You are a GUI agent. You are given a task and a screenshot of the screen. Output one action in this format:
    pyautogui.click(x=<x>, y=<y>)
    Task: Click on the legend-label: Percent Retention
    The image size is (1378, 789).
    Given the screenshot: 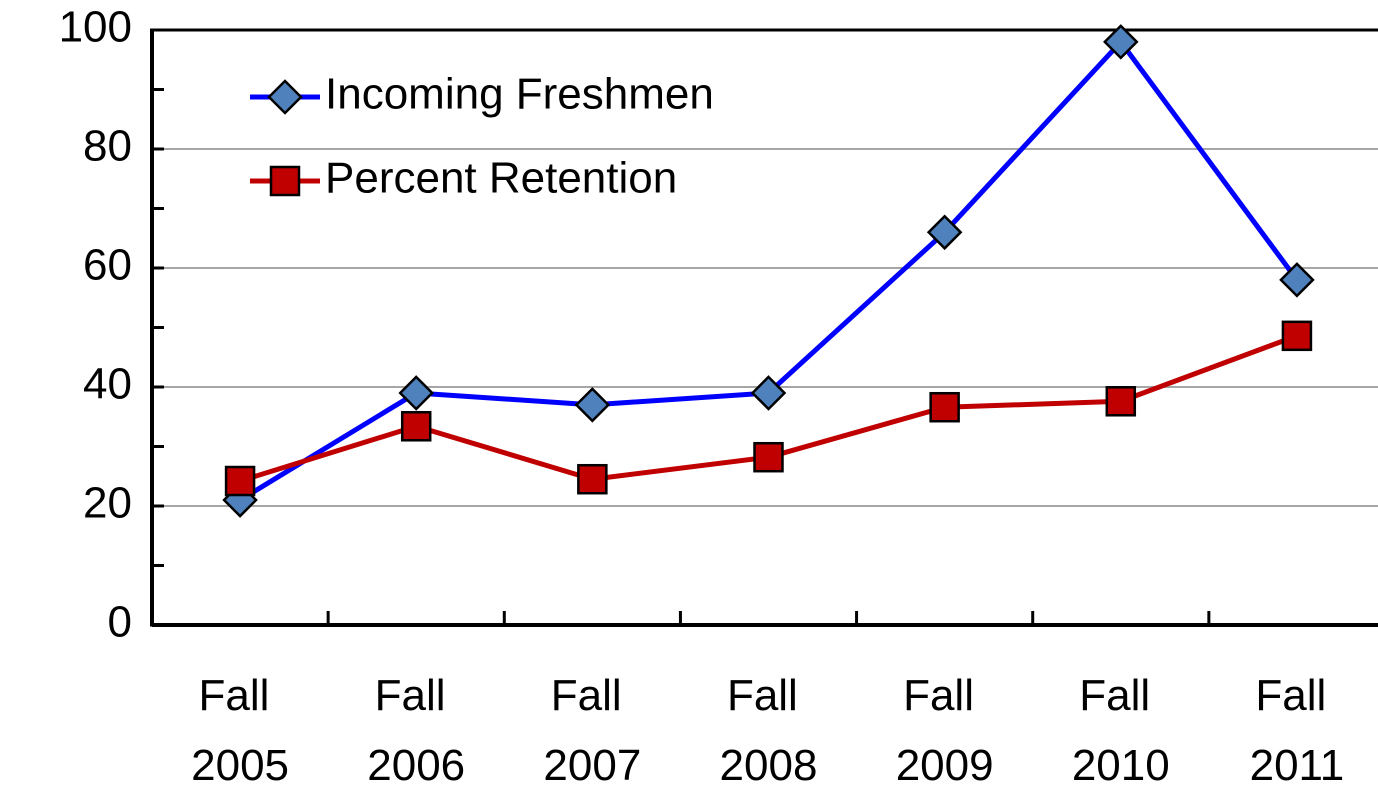 What is the action you would take?
    pyautogui.click(x=501, y=178)
    